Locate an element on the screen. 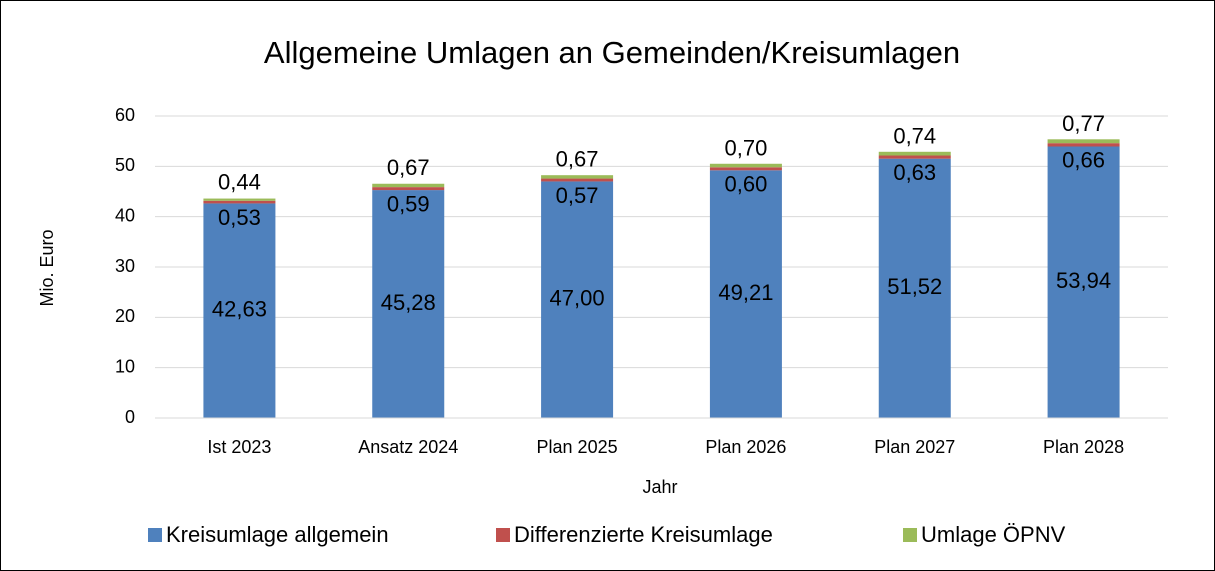  legend-label: Kreisumlage allgemein is located at coordinates (277, 534).